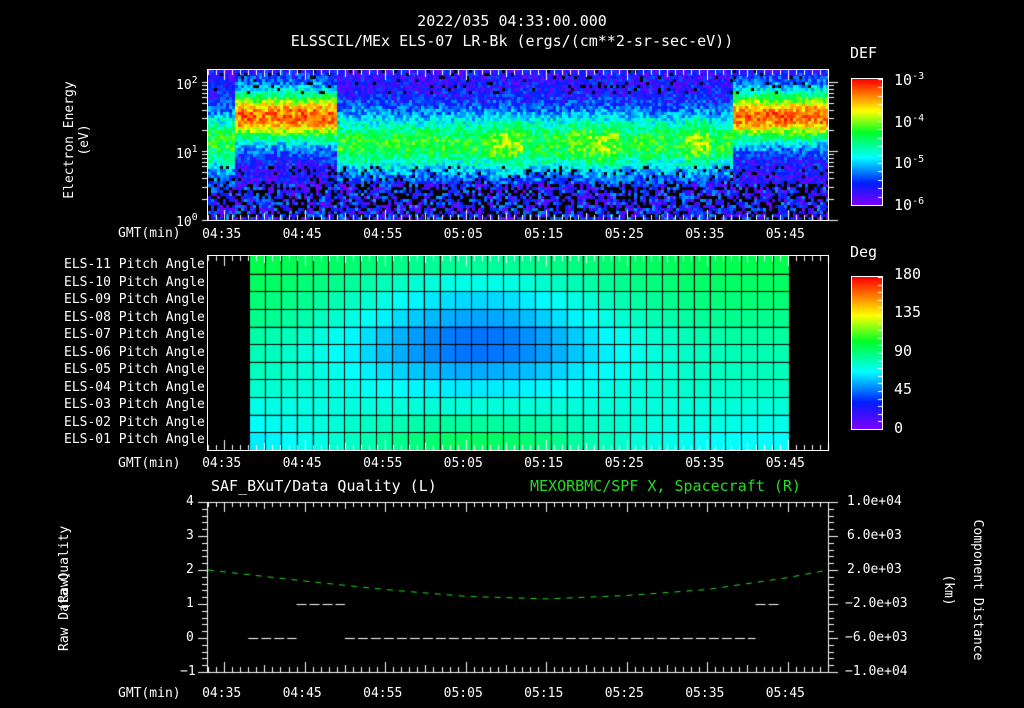 The image size is (1024, 708). I want to click on distance-ytick-label: 1.0e+04, so click(874, 501).